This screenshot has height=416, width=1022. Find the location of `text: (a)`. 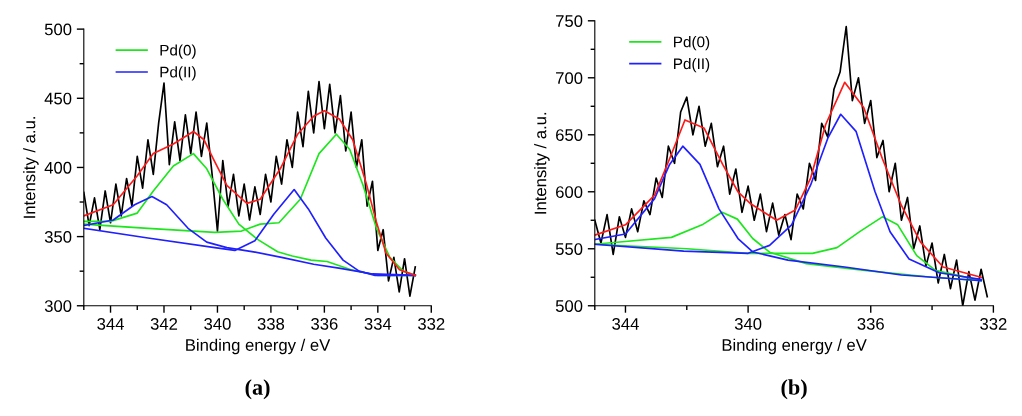

text: (a) is located at coordinates (257, 389).